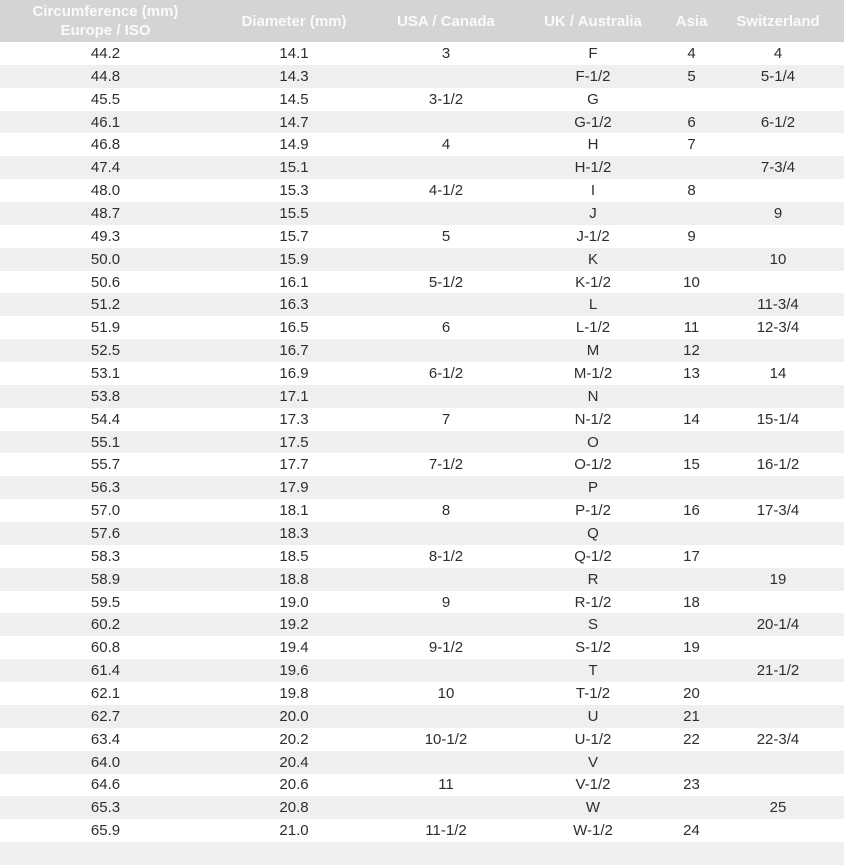 Image resolution: width=844 pixels, height=865 pixels. Describe the element at coordinates (105, 191) in the screenshot. I see `table-cell: 48.0` at that location.